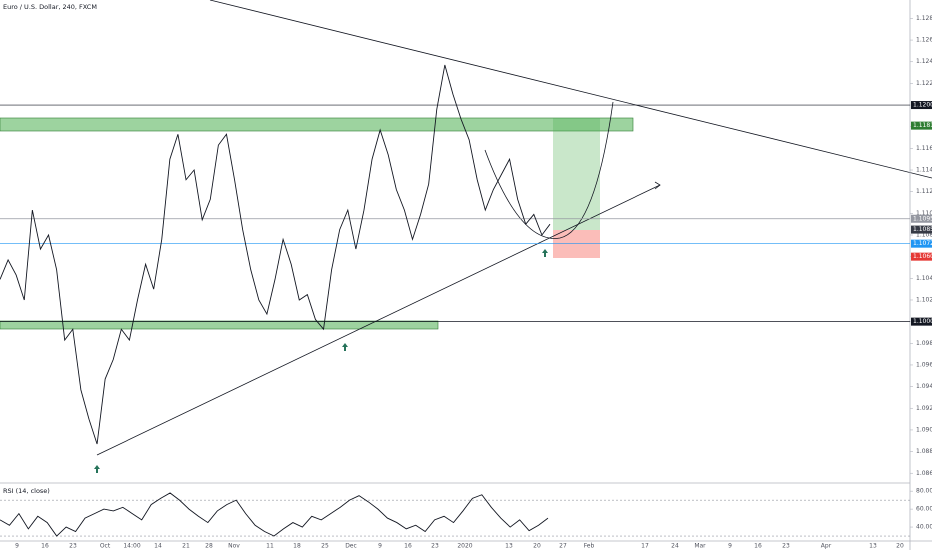  What do you see at coordinates (924, 408) in the screenshot?
I see `y-tick-label: 1.09200` at bounding box center [924, 408].